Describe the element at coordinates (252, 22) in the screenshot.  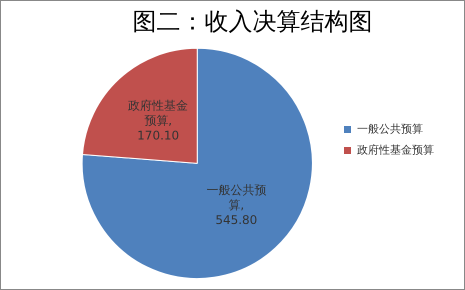
I see `chart-title: 图二：收入决算结构图` at that location.